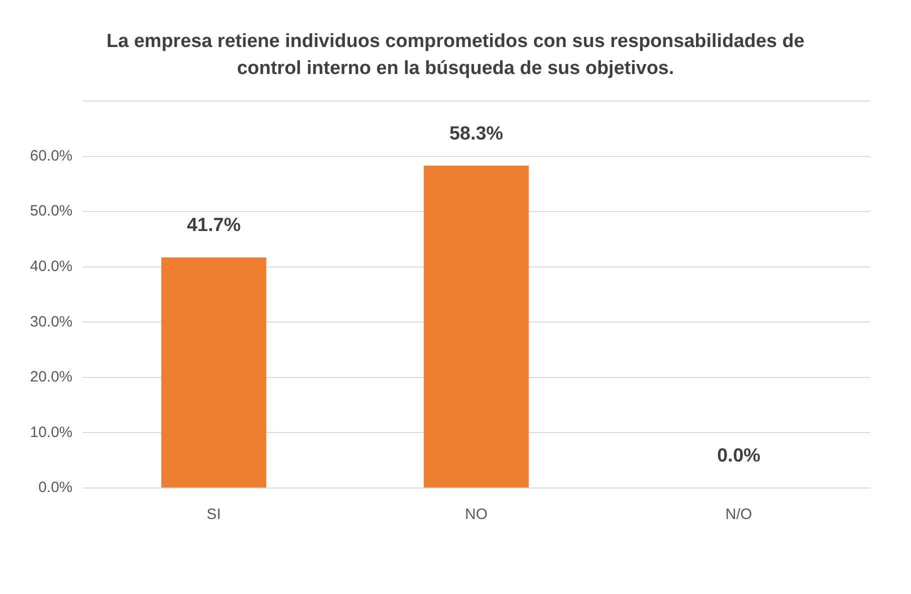  Describe the element at coordinates (738, 515) in the screenshot. I see `x-tick-label: N/O` at that location.